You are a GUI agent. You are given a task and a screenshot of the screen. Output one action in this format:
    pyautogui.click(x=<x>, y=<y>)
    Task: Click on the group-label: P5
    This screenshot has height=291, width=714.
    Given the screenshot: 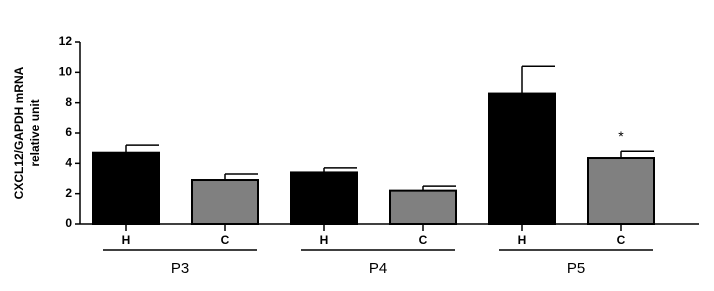 What is the action you would take?
    pyautogui.click(x=576, y=268)
    